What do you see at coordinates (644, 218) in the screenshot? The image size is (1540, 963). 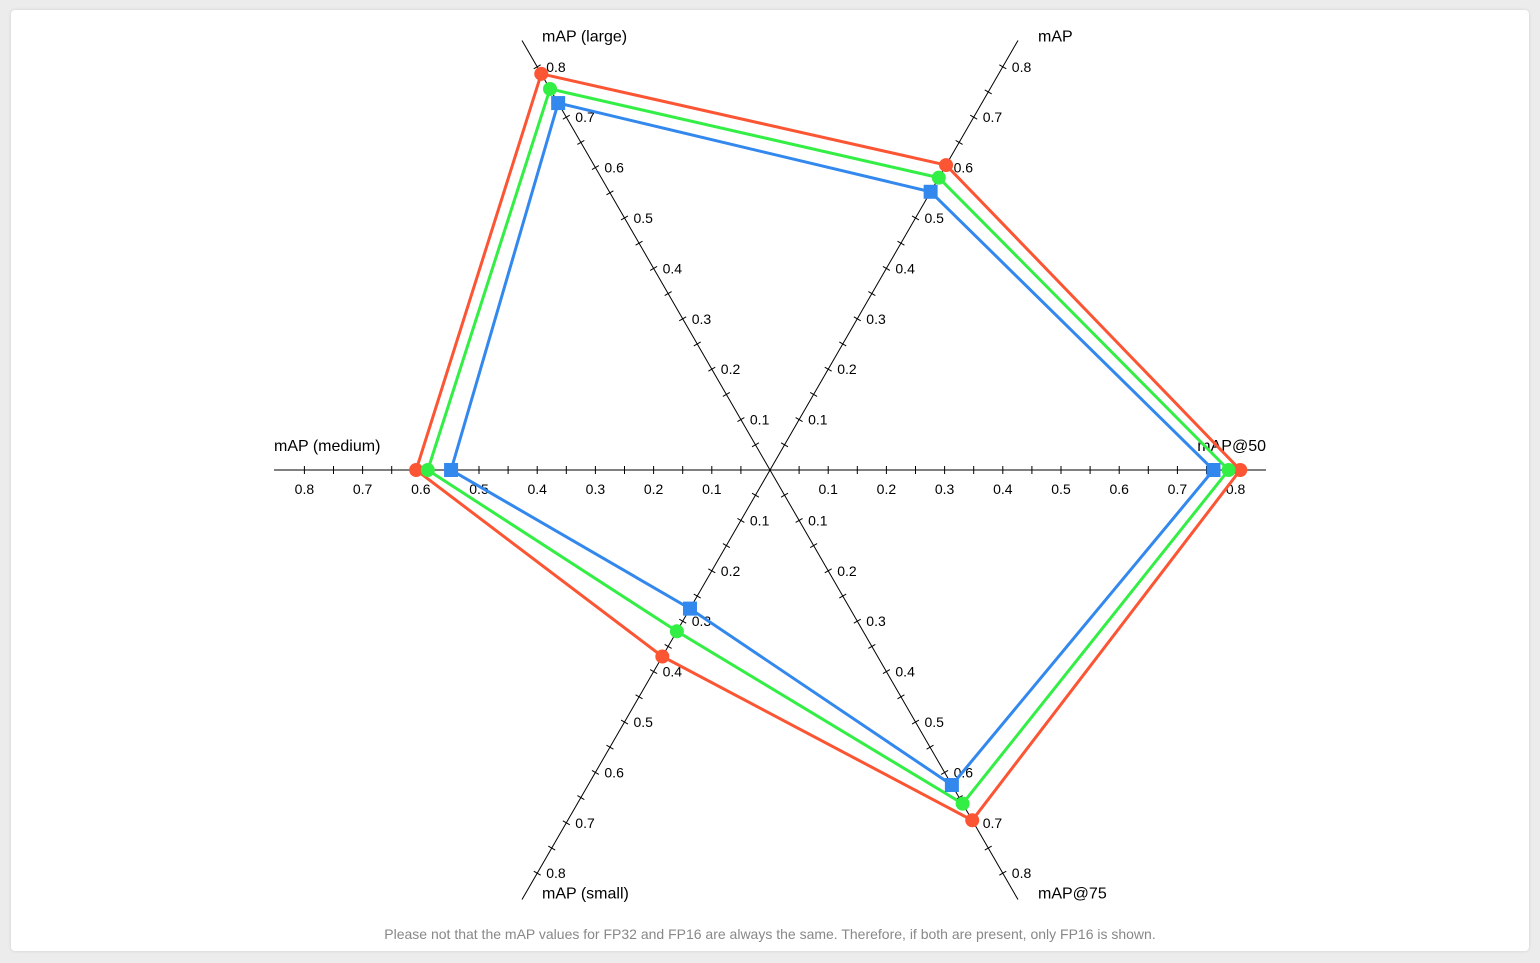 I see `tick-label-map-large-4: 0.5` at bounding box center [644, 218].